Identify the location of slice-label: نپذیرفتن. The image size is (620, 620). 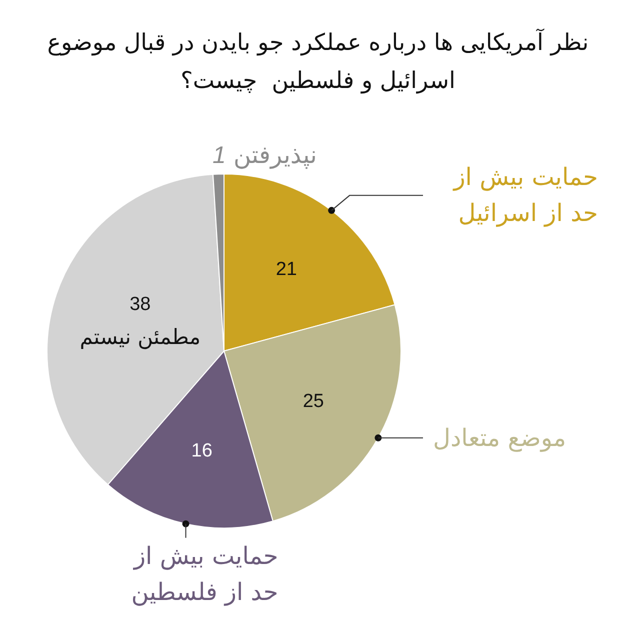
(275, 155).